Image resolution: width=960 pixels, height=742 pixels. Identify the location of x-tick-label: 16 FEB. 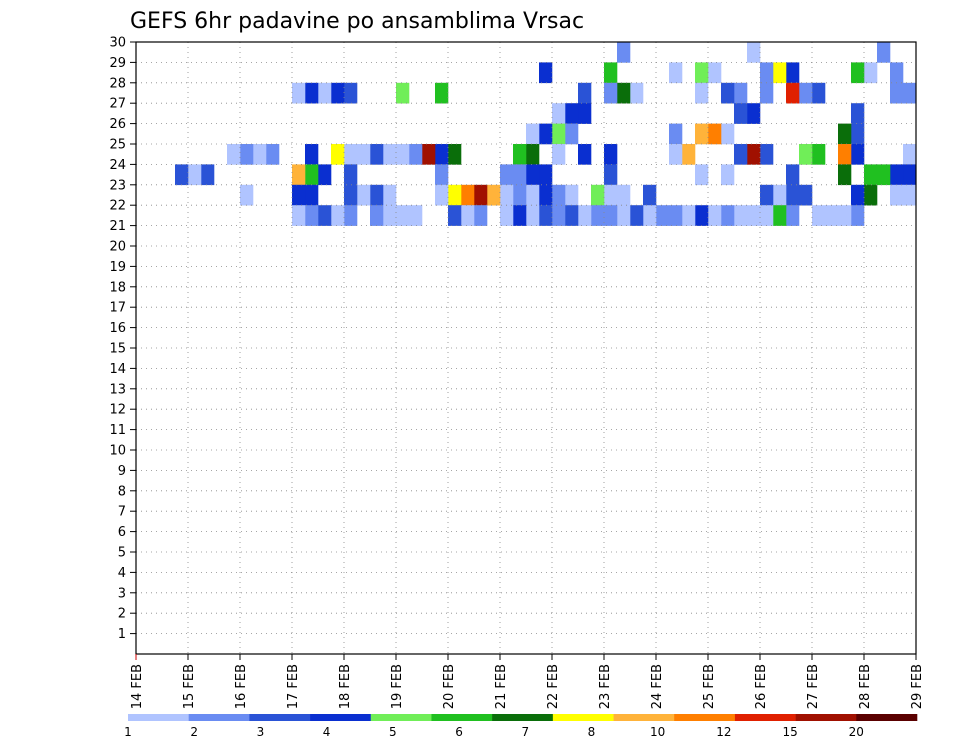
(241, 686).